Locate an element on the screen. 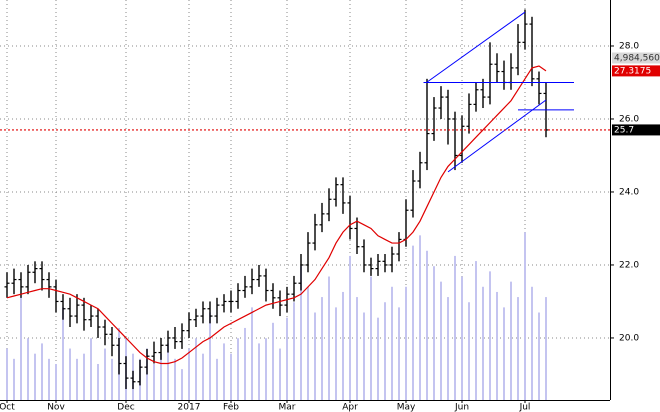  x-tick-label: Jun is located at coordinates (461, 407).